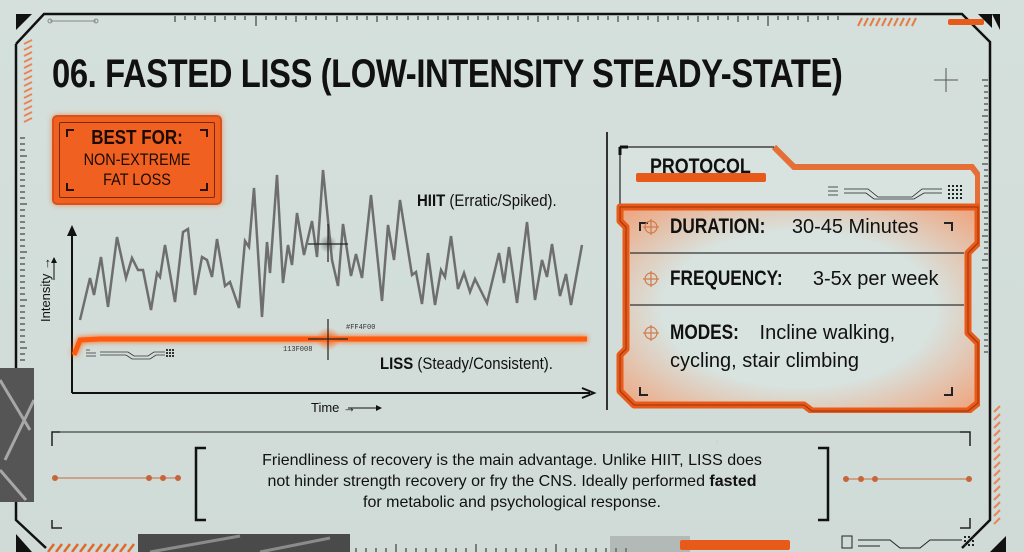  I want to click on hiit-series-line, so click(331, 245).